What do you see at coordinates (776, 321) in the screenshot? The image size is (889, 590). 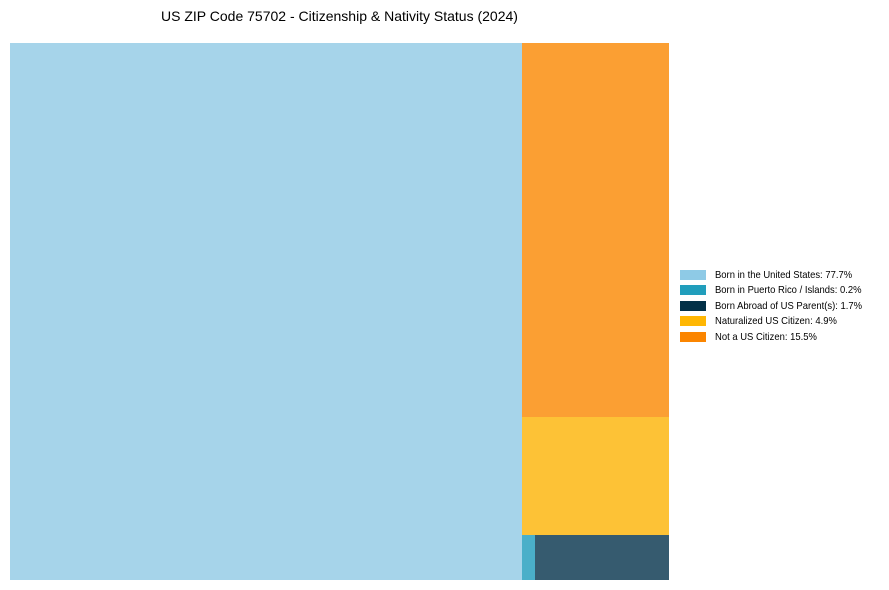 I see `legend-label: Naturalized US Citizen: 4.9%` at bounding box center [776, 321].